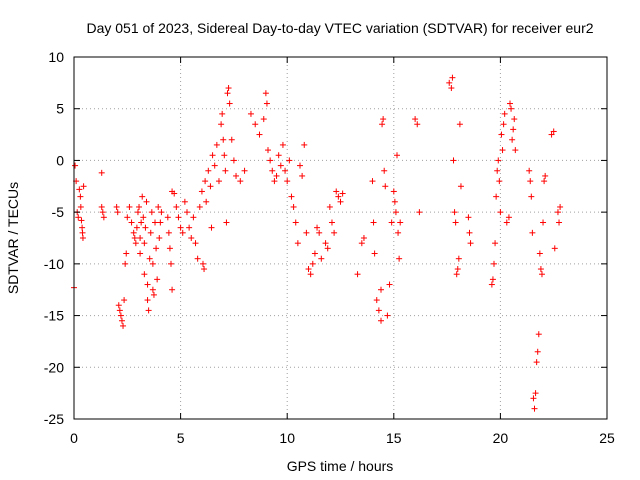  Describe the element at coordinates (340, 466) in the screenshot. I see `x-axis-label: GPS time / hours` at that location.